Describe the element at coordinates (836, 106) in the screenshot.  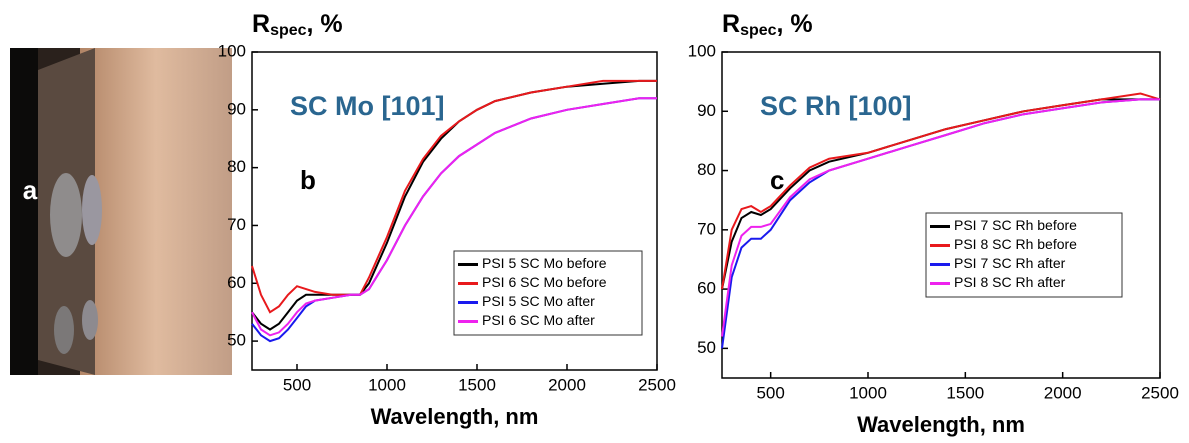
I see `annotation: SC Rh [100]` at that location.